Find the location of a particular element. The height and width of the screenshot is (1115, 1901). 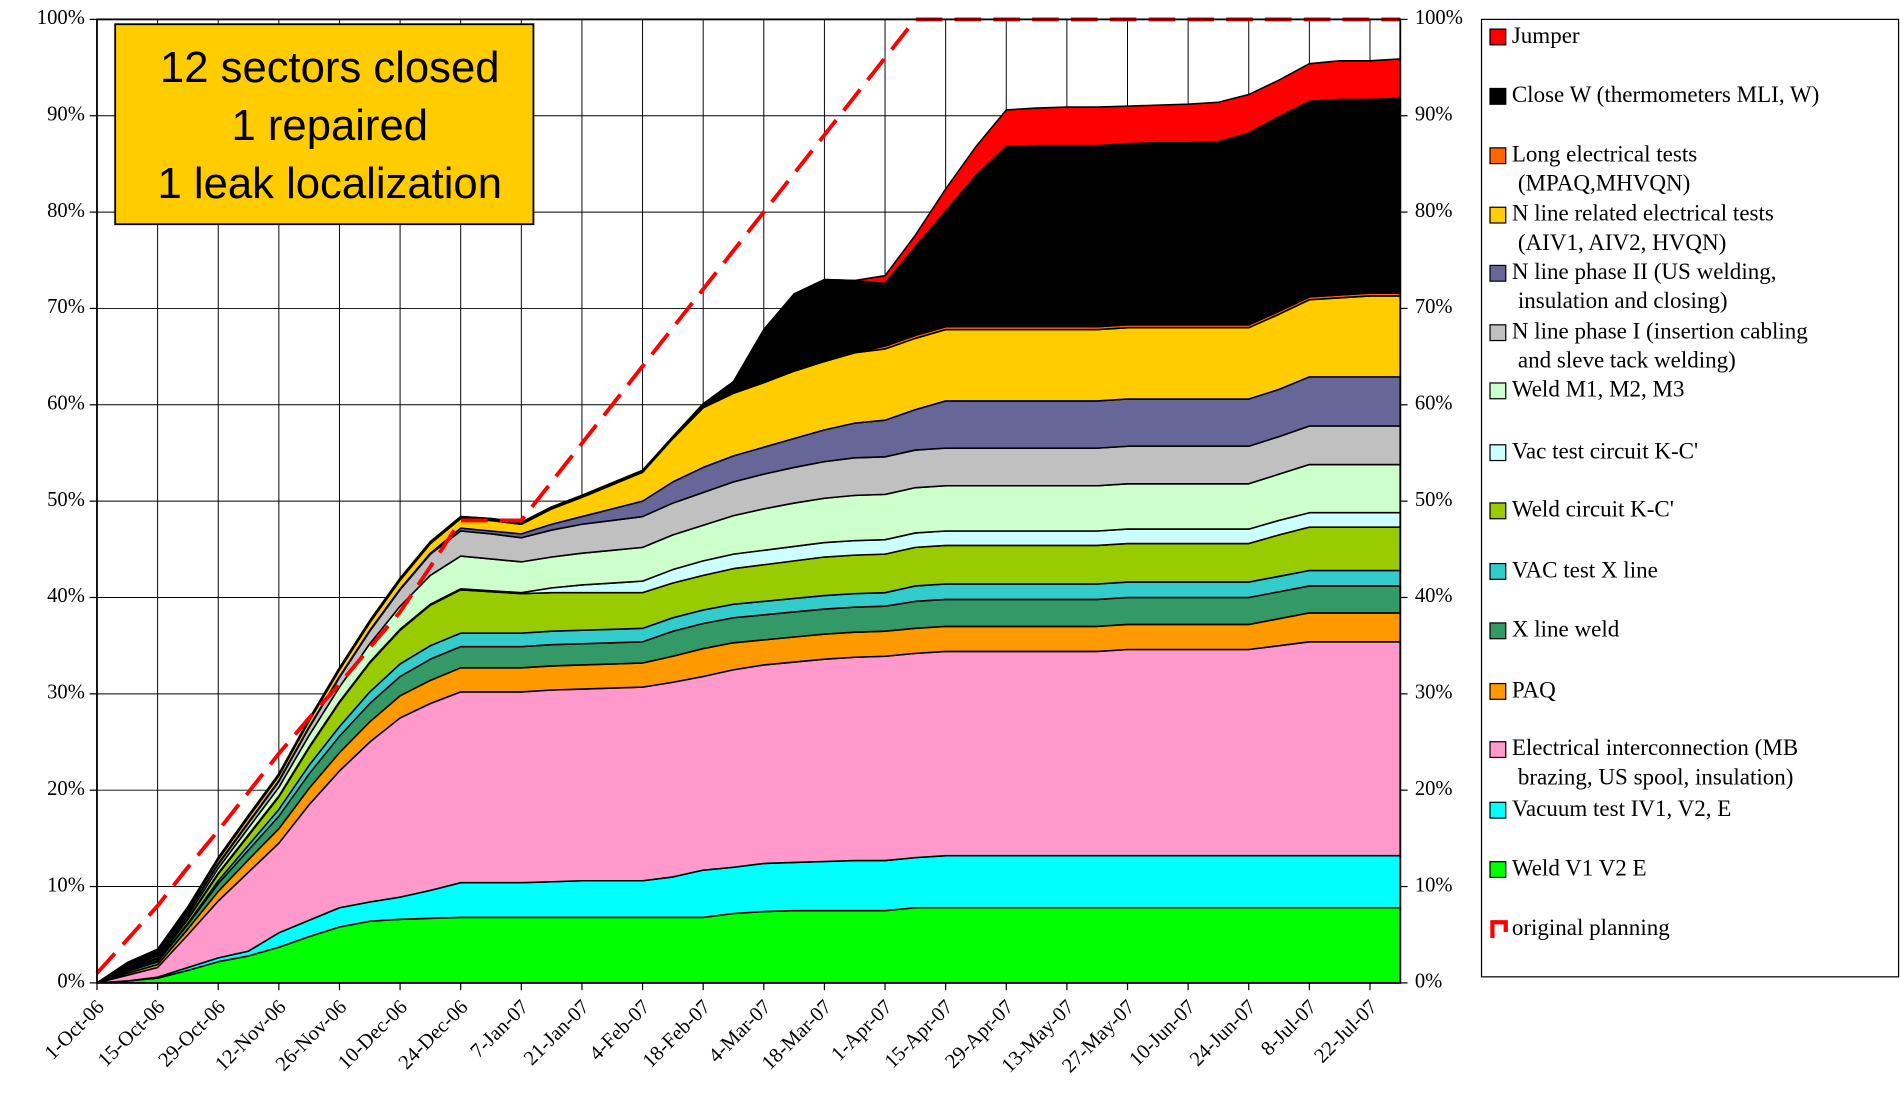

y2-tick-label: 10% is located at coordinates (1434, 885).